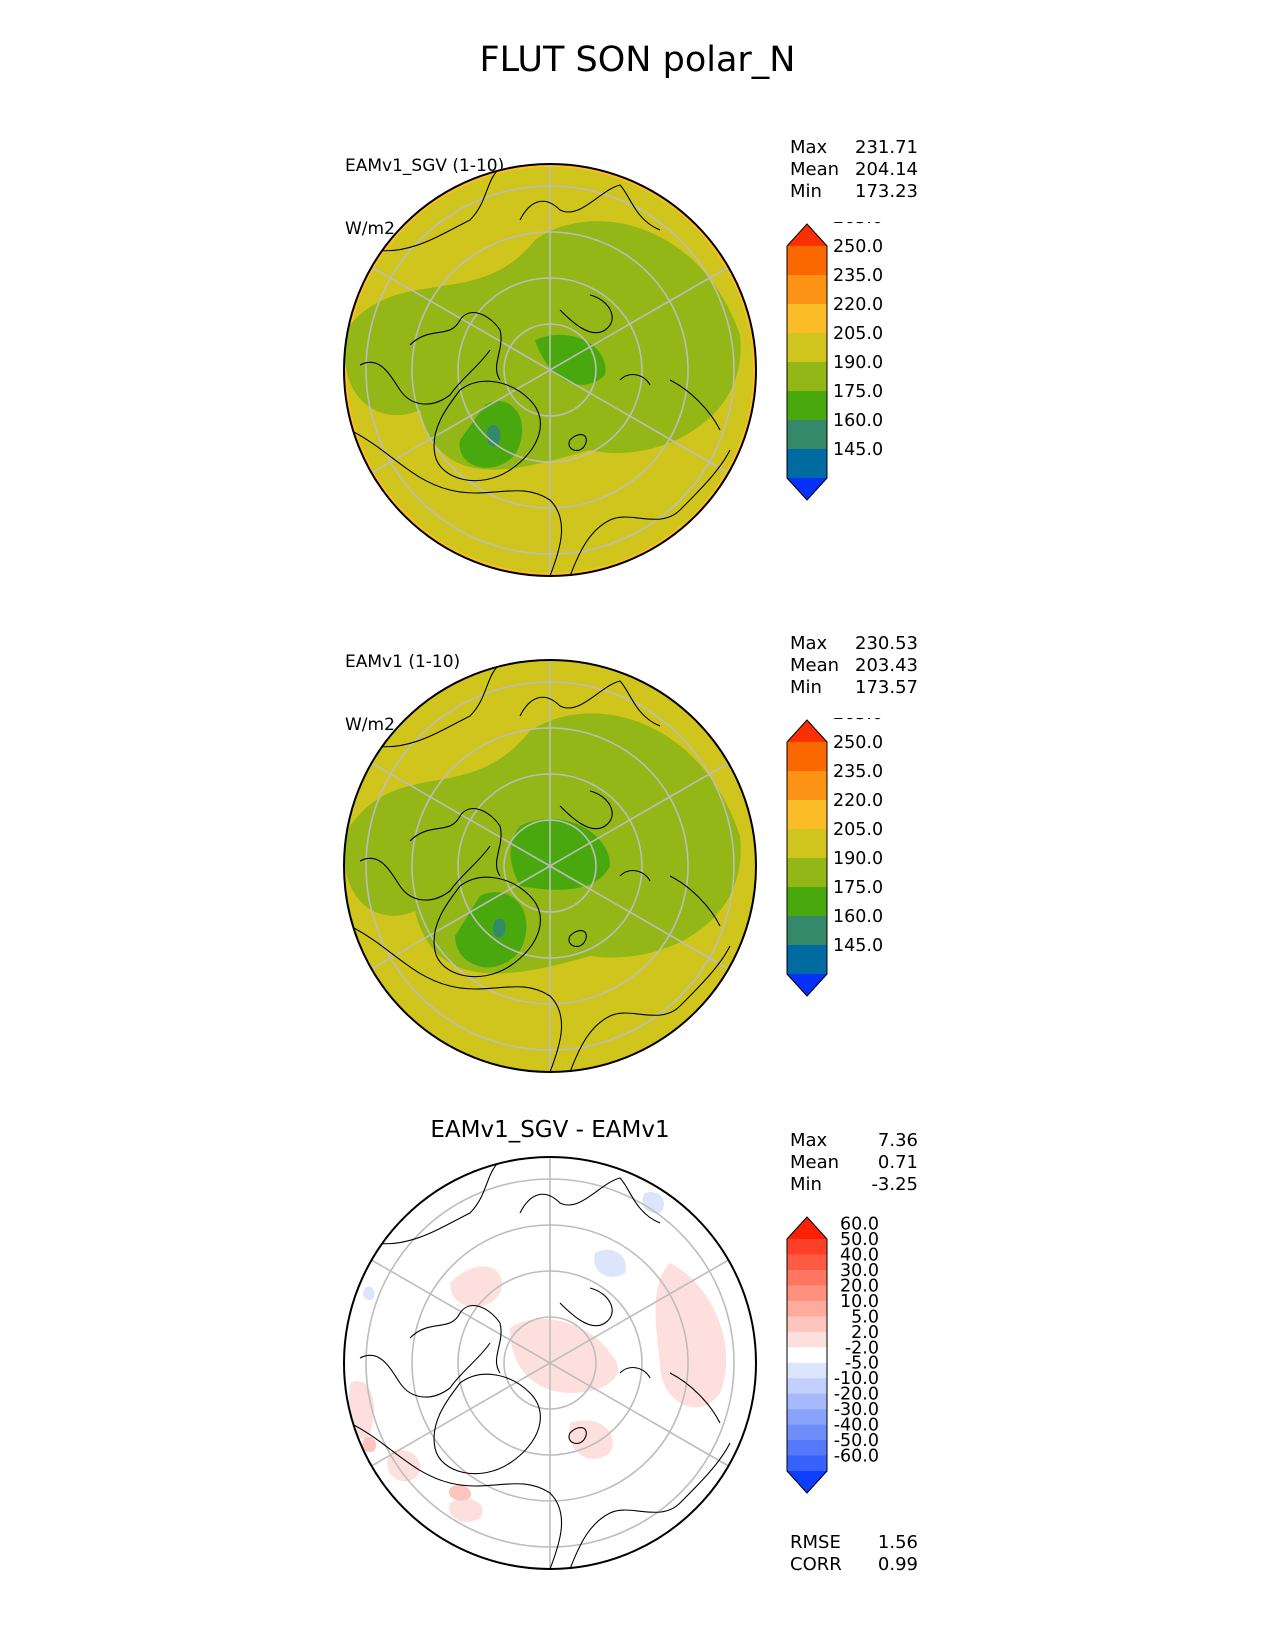  What do you see at coordinates (416, 1468) in the screenshot?
I see `field-positive-peaks` at bounding box center [416, 1468].